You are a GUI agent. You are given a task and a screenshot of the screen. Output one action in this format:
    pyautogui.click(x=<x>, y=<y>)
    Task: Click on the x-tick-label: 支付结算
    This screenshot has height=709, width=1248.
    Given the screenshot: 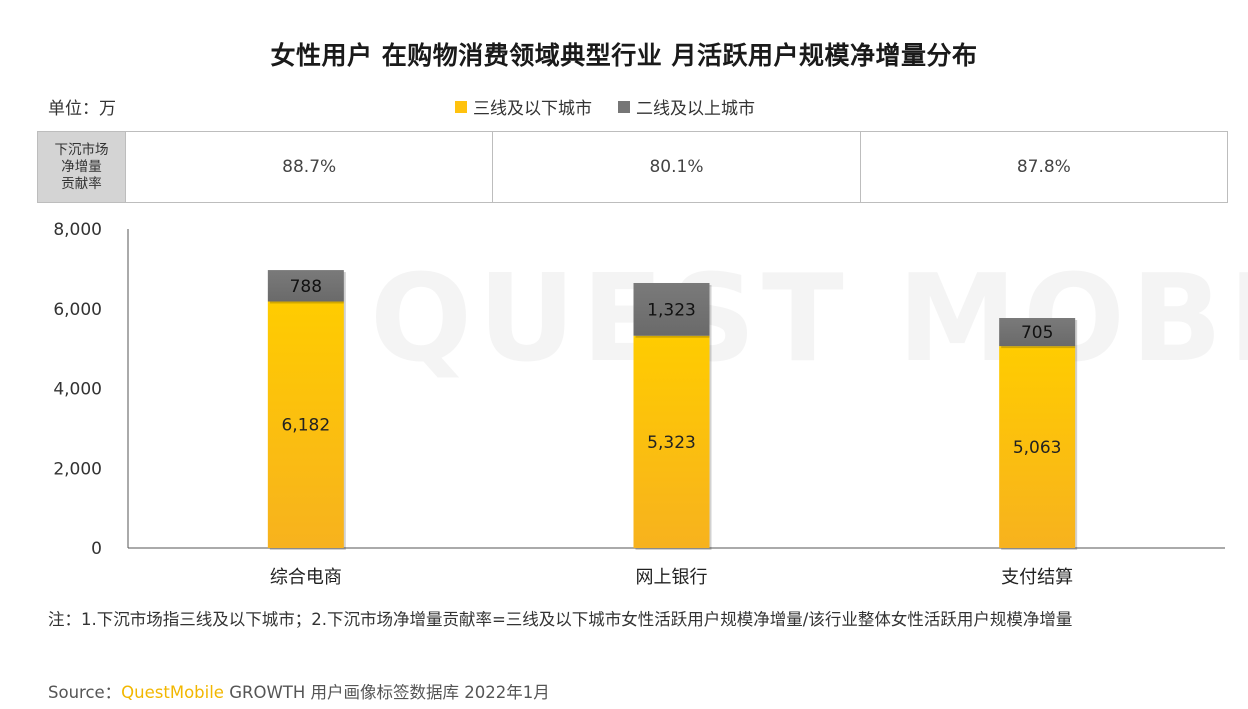 What is the action you would take?
    pyautogui.click(x=1037, y=577)
    